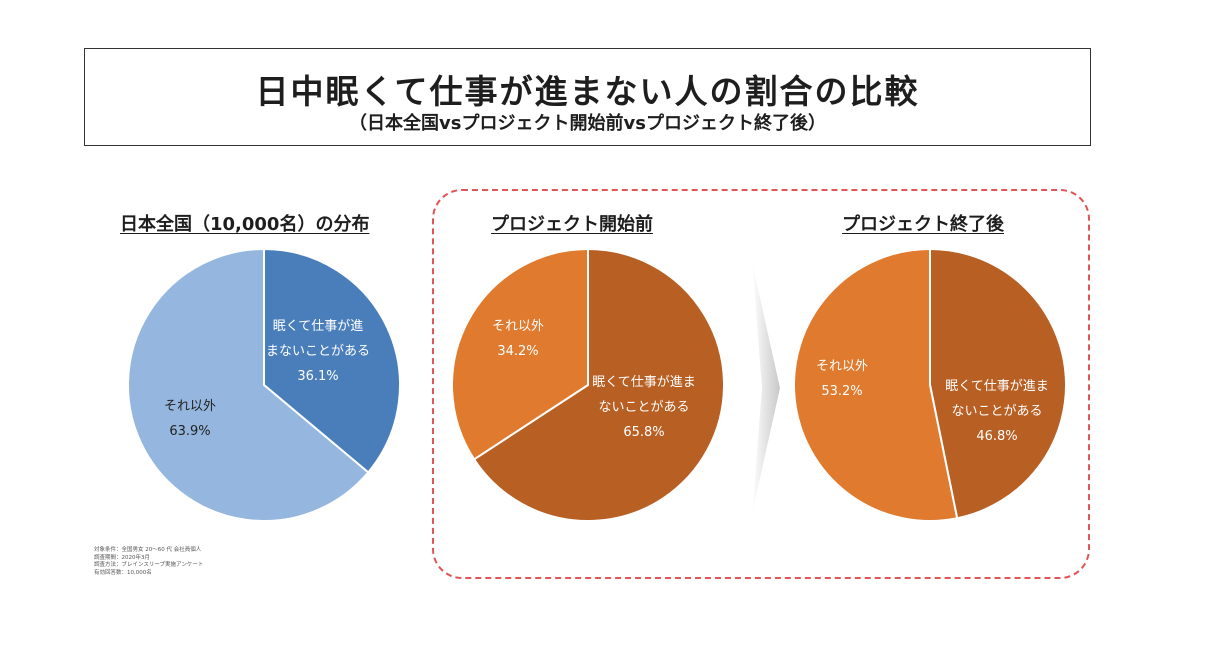  I want to click on chart-title-before: プロジェクト開始前, so click(572, 224).